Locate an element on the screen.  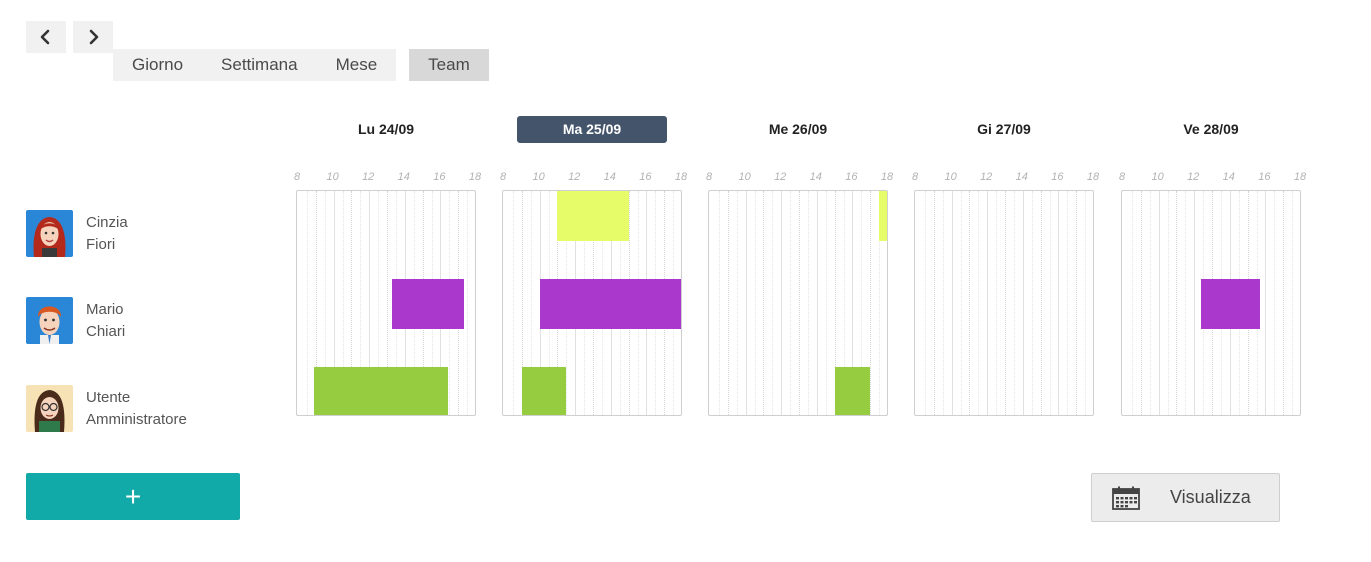
day-grid-wed is located at coordinates (798, 303).